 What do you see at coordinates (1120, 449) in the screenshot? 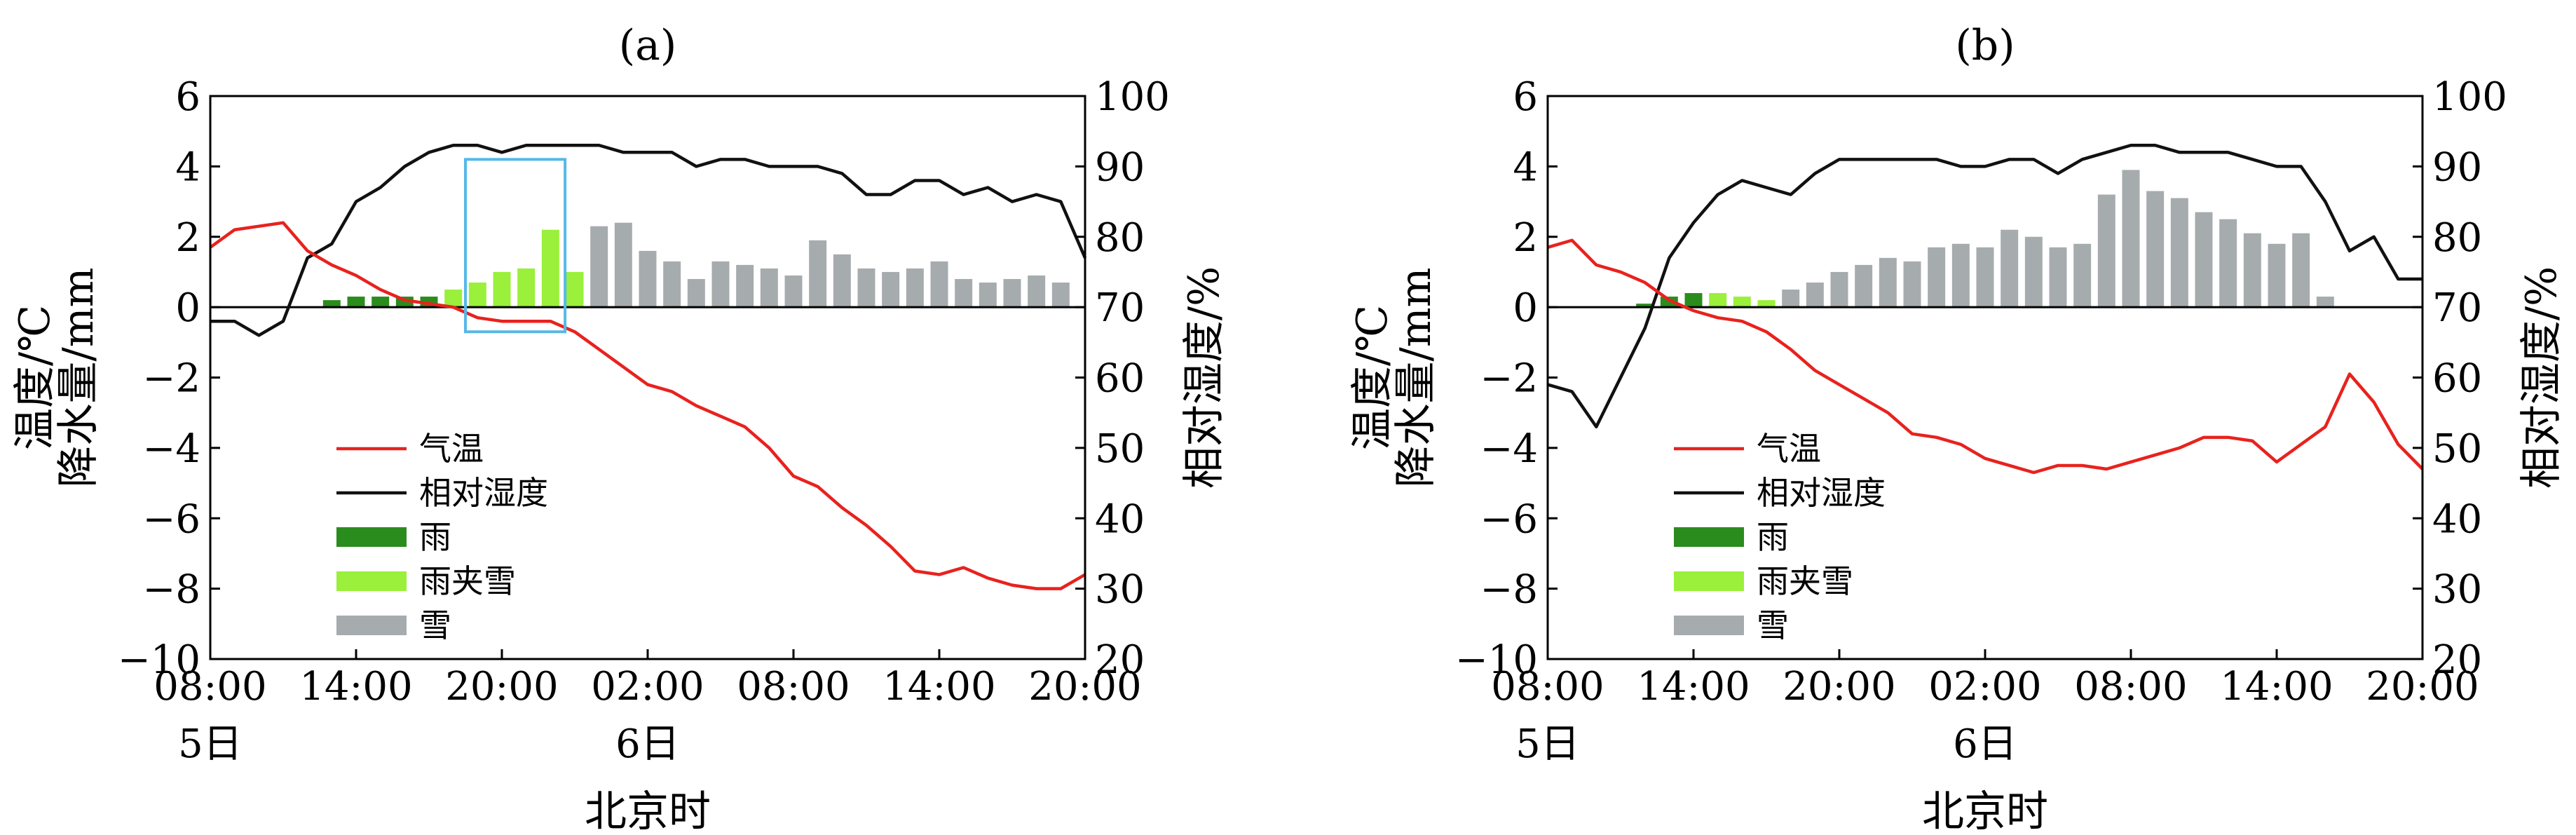
I see `right-tick-label: 50` at bounding box center [1120, 449].